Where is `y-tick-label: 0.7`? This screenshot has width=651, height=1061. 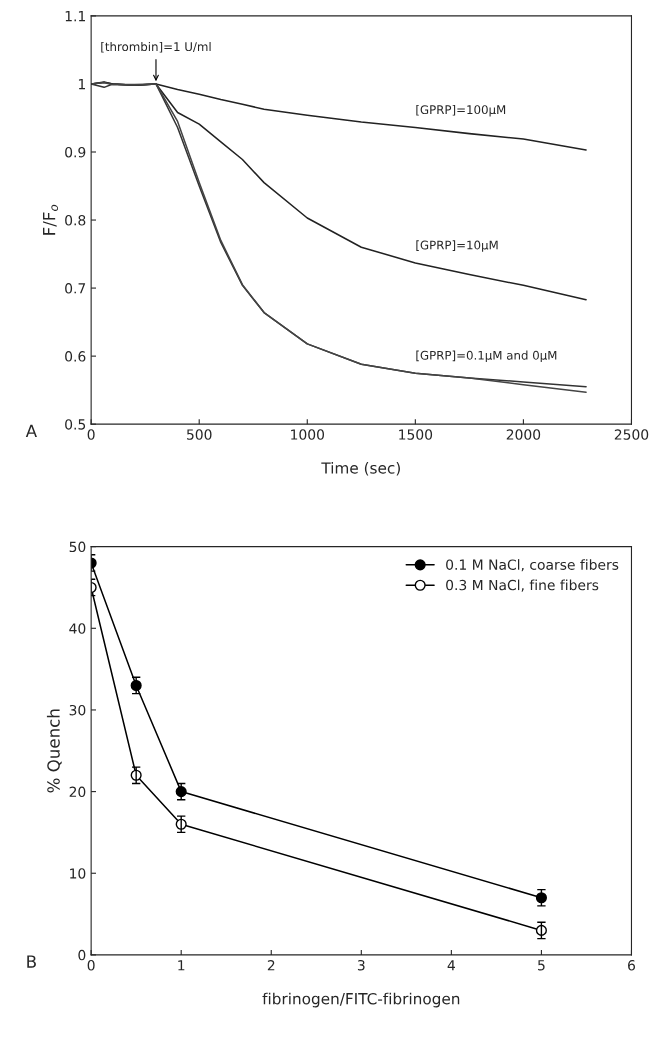
y-tick-label: 0.7 is located at coordinates (75, 288).